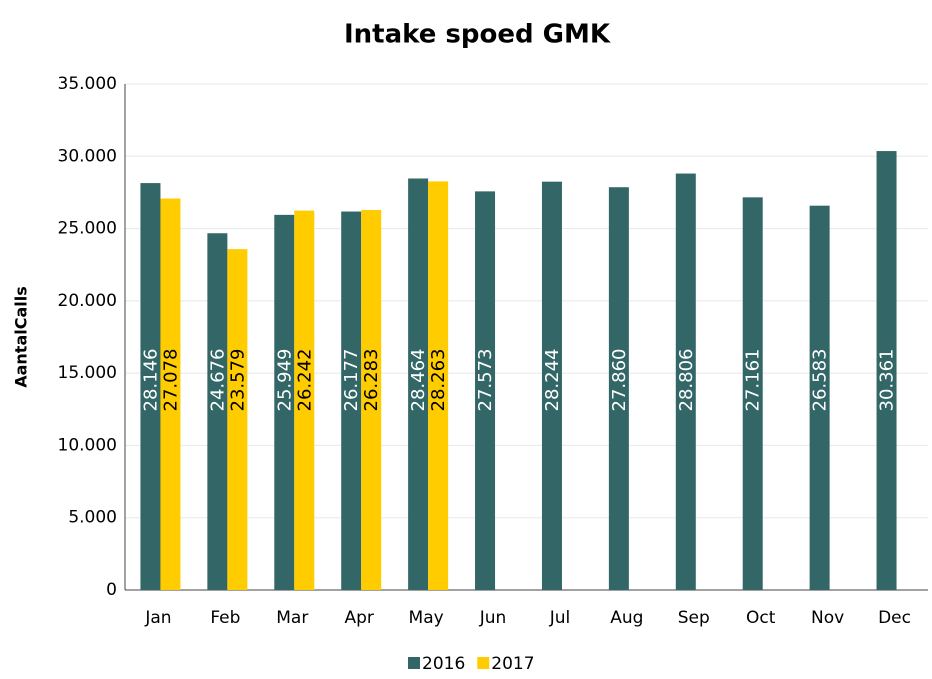 This screenshot has height=679, width=932. What do you see at coordinates (443, 664) in the screenshot?
I see `legend-label: 2016` at bounding box center [443, 664].